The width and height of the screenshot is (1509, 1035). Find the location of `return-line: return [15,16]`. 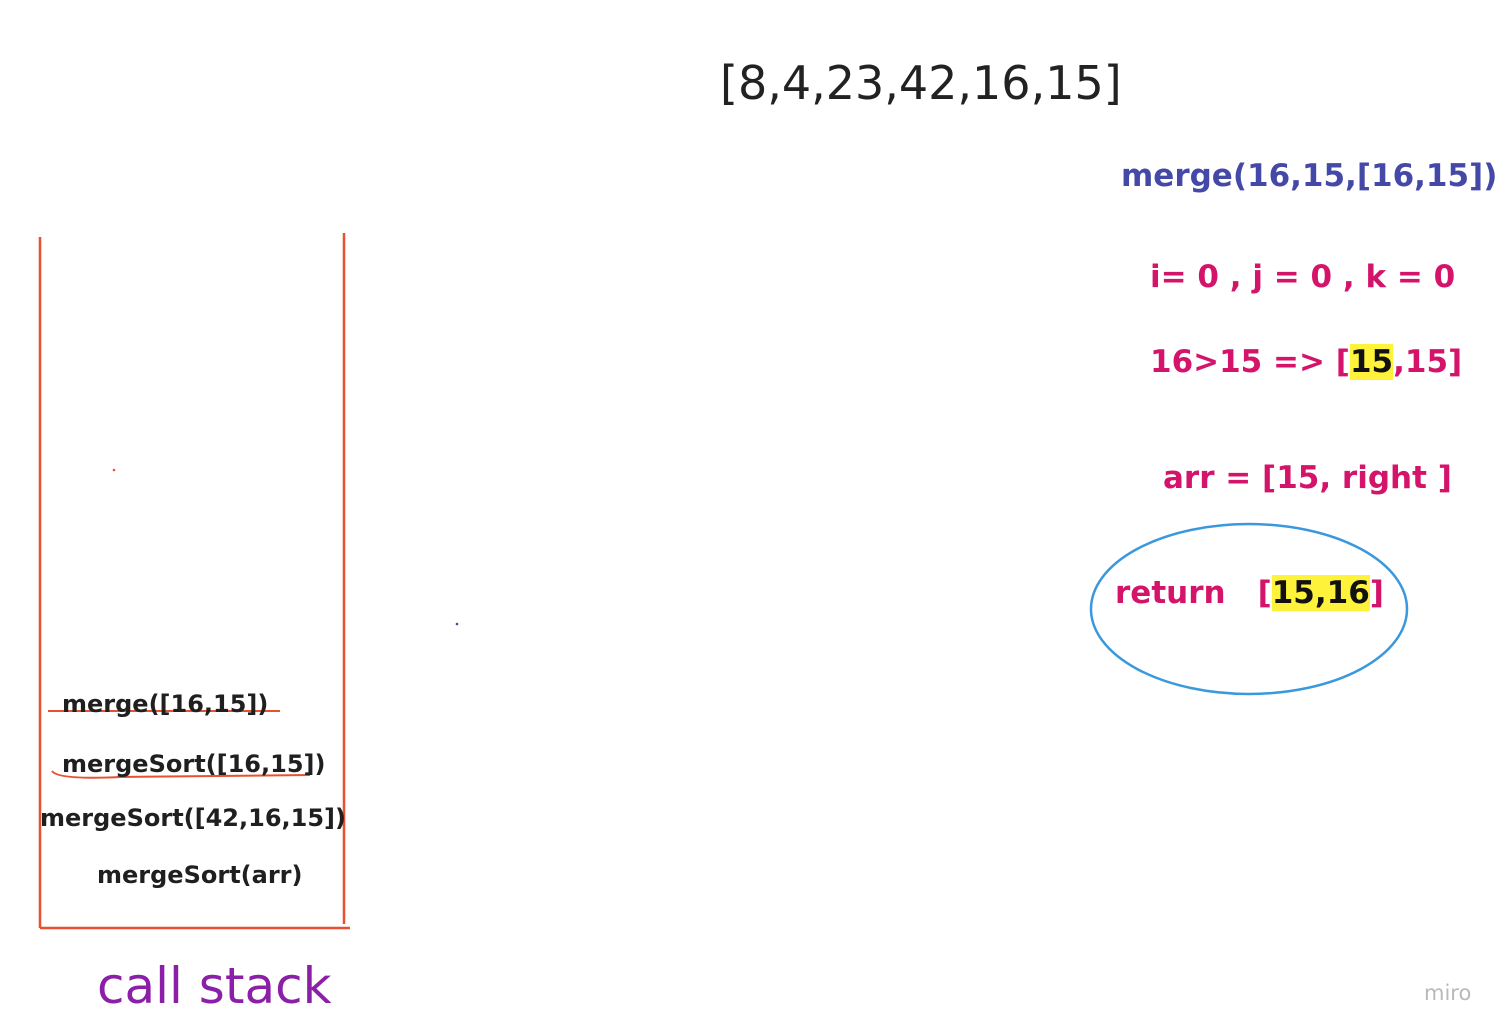

return-line: return [15,16] is located at coordinates (1249, 593).